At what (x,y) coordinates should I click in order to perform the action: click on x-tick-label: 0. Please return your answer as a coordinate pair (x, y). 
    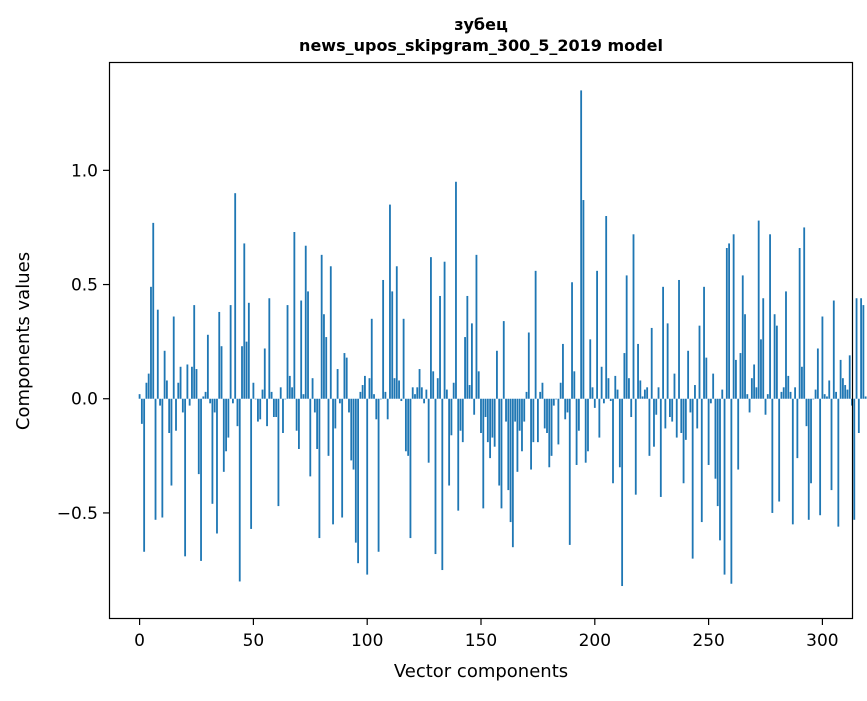
    Looking at the image, I should click on (139, 641).